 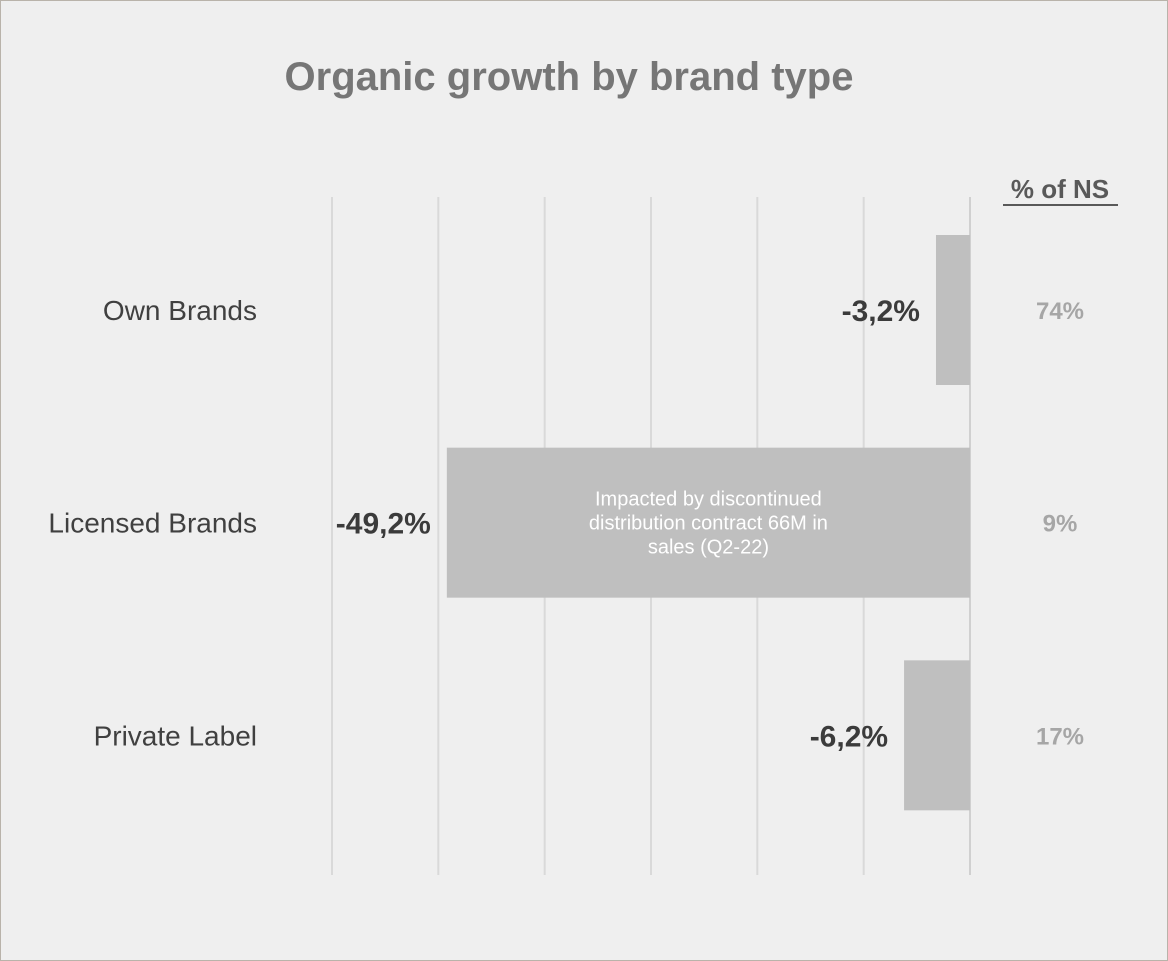 I want to click on bar-own-brands, so click(x=952, y=310).